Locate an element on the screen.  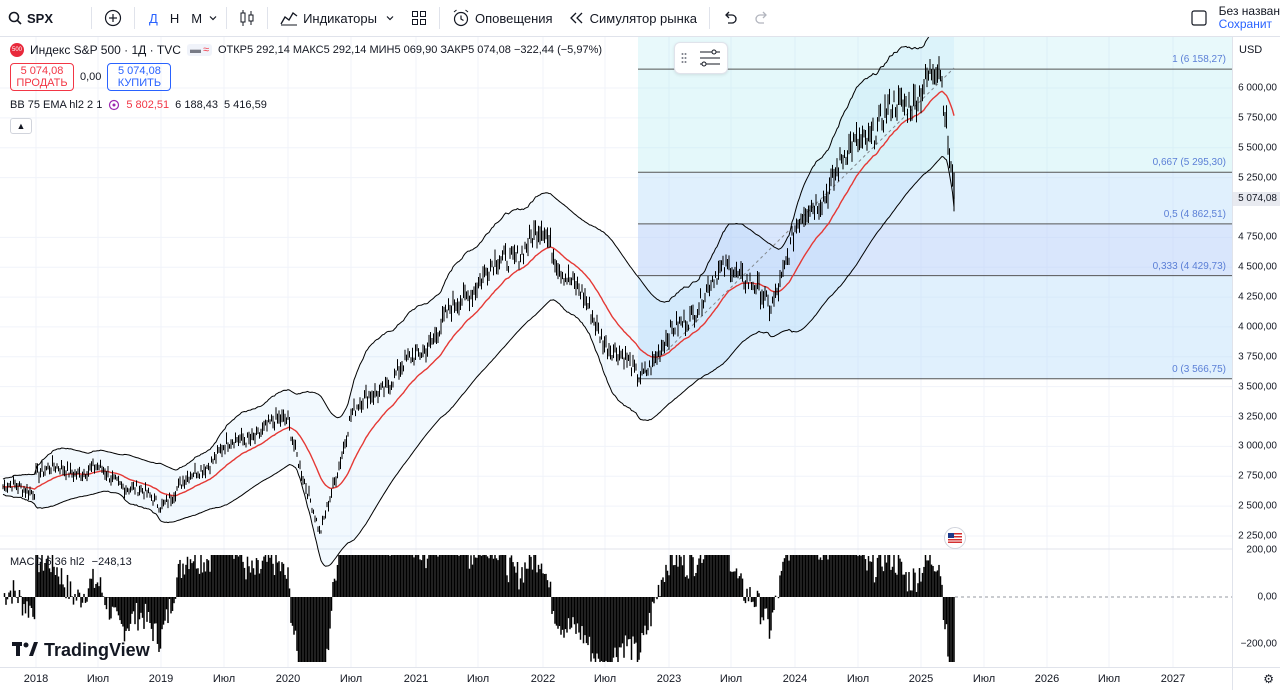
price-axis-label: 3 750,00 is located at coordinates (1257, 357).